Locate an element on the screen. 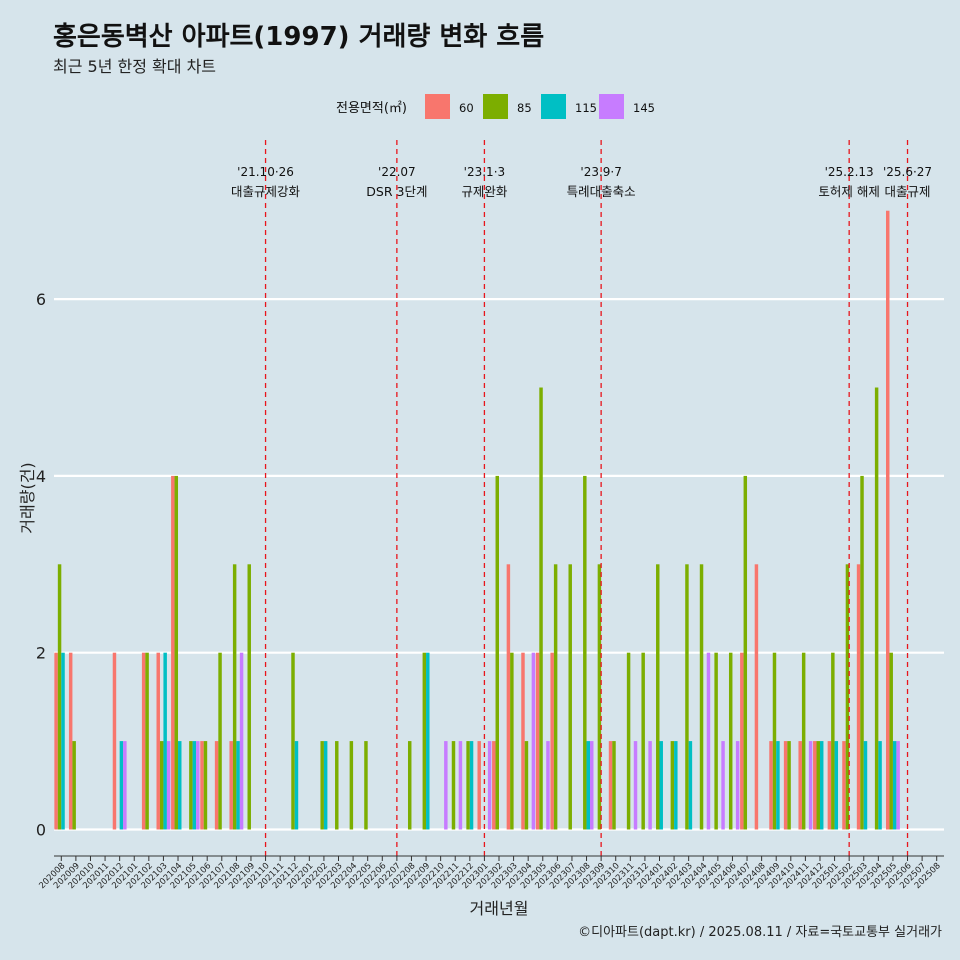 The width and height of the screenshot is (960, 960). event-label: 대출규제 is located at coordinates (908, 191).